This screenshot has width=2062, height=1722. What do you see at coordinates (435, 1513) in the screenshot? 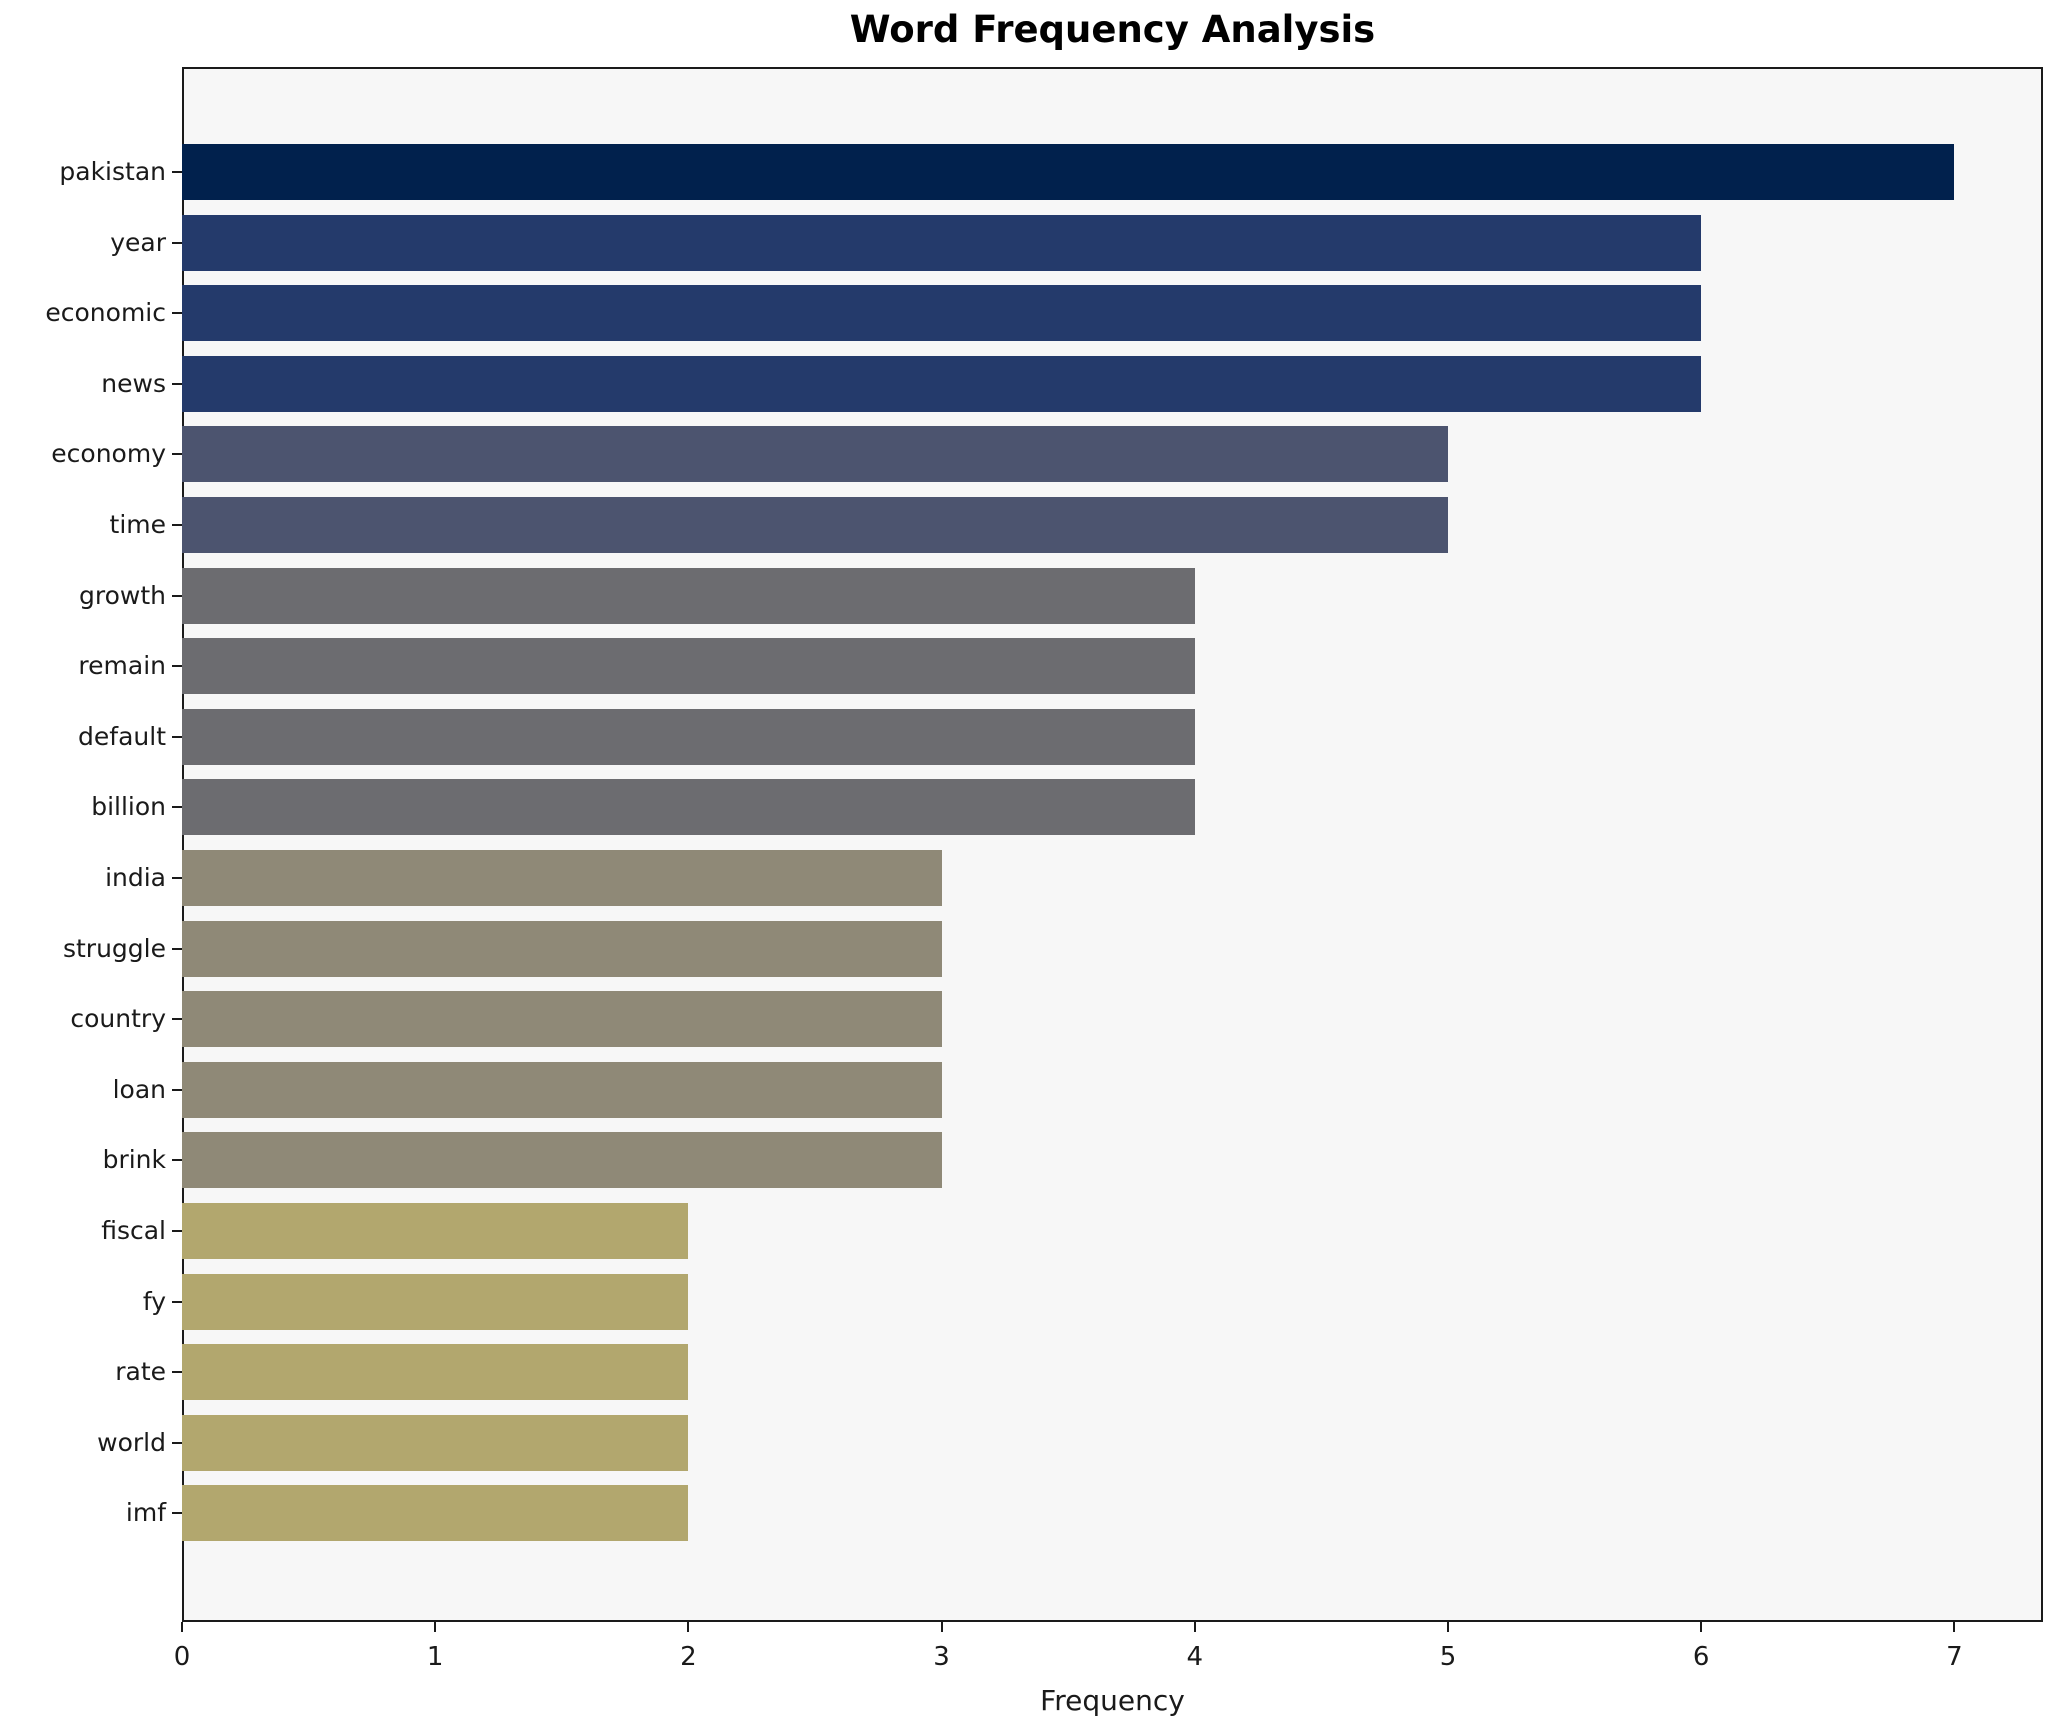
I see `bar-imf` at bounding box center [435, 1513].